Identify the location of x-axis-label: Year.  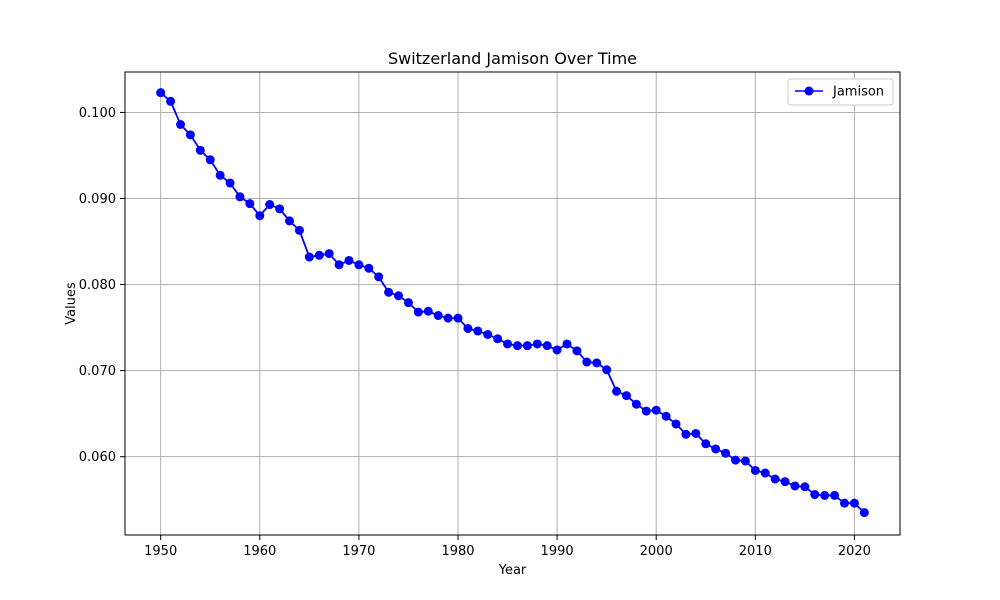
(512, 570).